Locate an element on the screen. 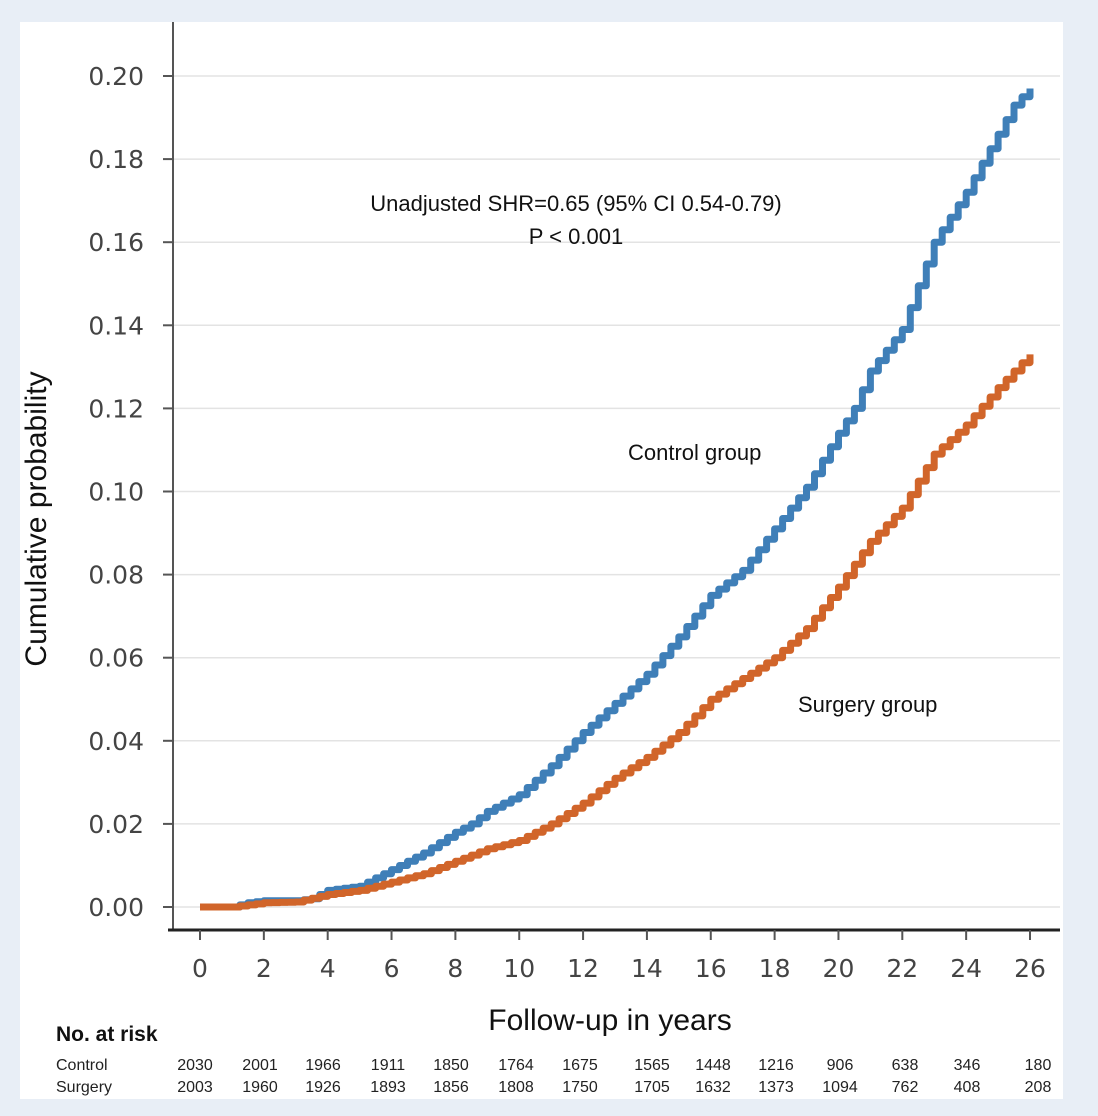 The width and height of the screenshot is (1098, 1116). risk-cell-surgery-8: 1632 is located at coordinates (713, 1087).